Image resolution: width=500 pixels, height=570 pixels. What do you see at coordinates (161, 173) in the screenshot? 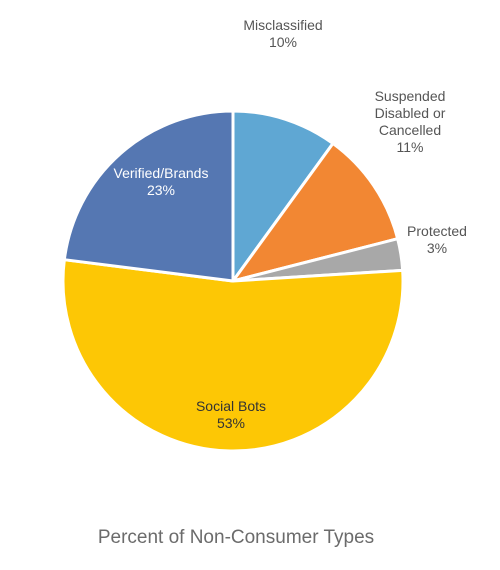
I see `slice-name-line: Verified/Brands` at bounding box center [161, 173].